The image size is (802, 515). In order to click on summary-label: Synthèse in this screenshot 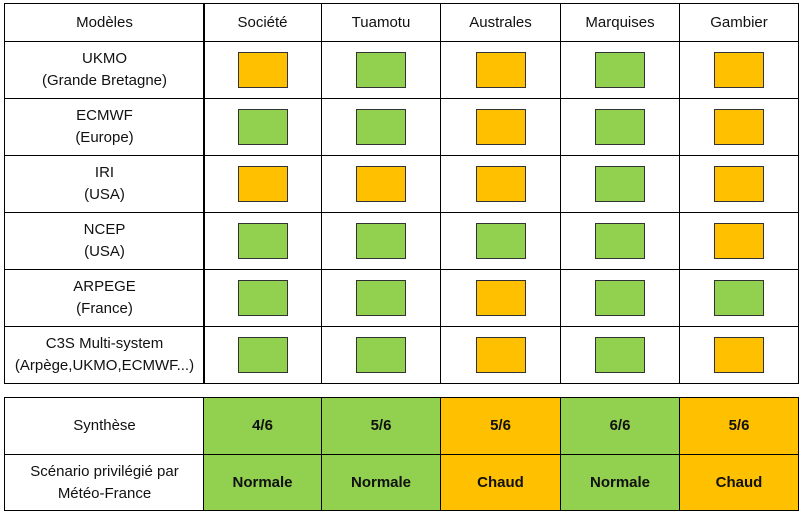, I will do `click(104, 425)`.